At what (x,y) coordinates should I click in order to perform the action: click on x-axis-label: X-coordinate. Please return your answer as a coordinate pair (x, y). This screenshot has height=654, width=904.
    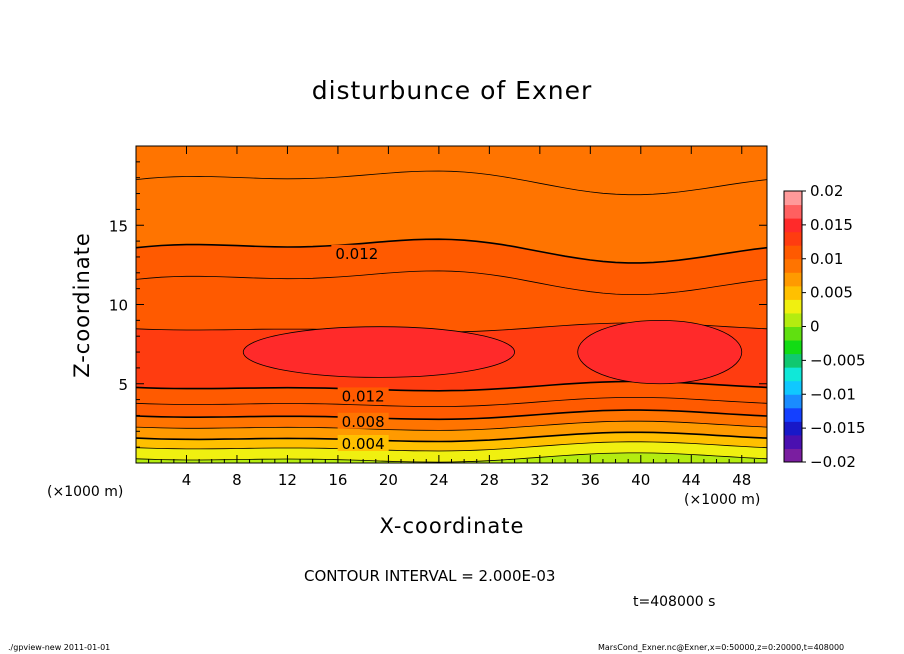
    Looking at the image, I should click on (452, 526).